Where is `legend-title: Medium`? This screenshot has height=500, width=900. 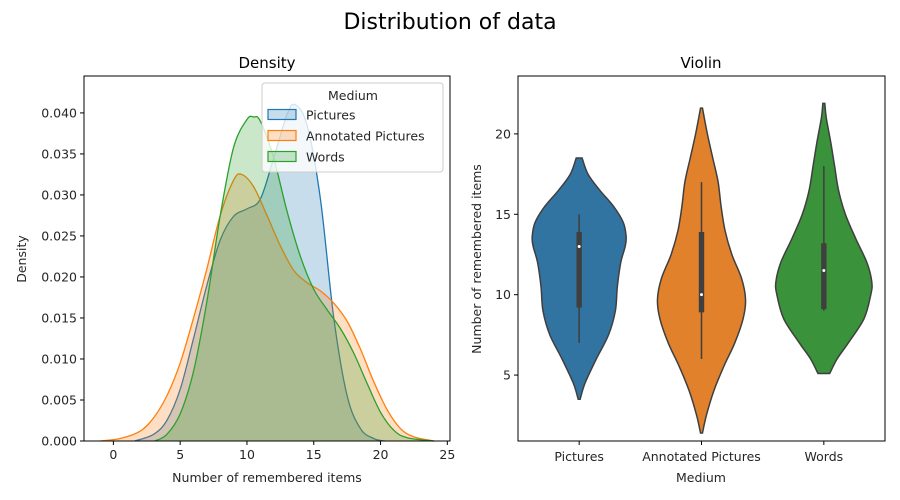 legend-title: Medium is located at coordinates (353, 95).